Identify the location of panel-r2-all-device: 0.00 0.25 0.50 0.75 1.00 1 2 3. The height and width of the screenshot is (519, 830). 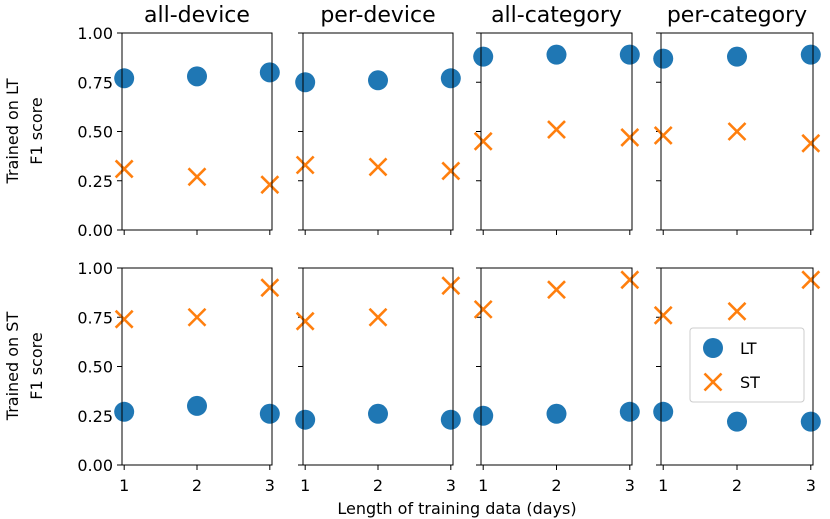
(178, 377).